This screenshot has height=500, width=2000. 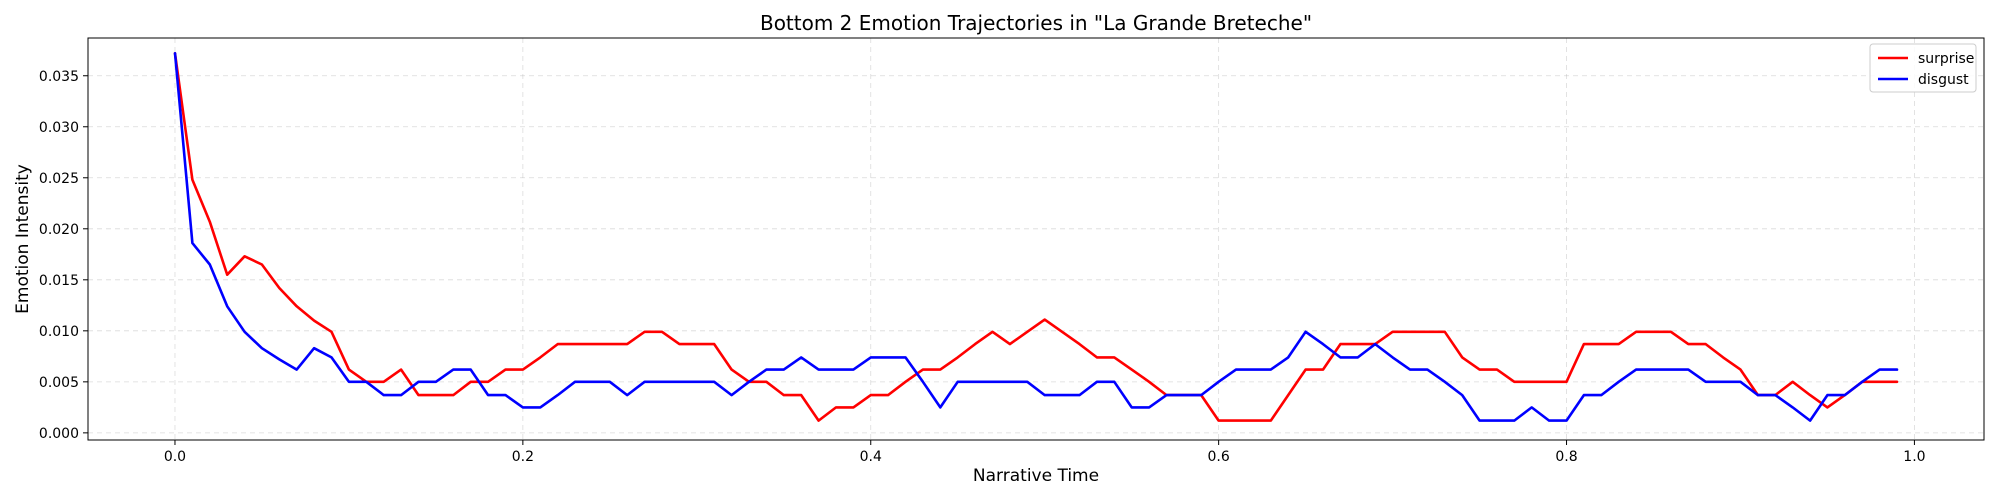 What do you see at coordinates (59, 434) in the screenshot?
I see `y-tick-label: 0.000` at bounding box center [59, 434].